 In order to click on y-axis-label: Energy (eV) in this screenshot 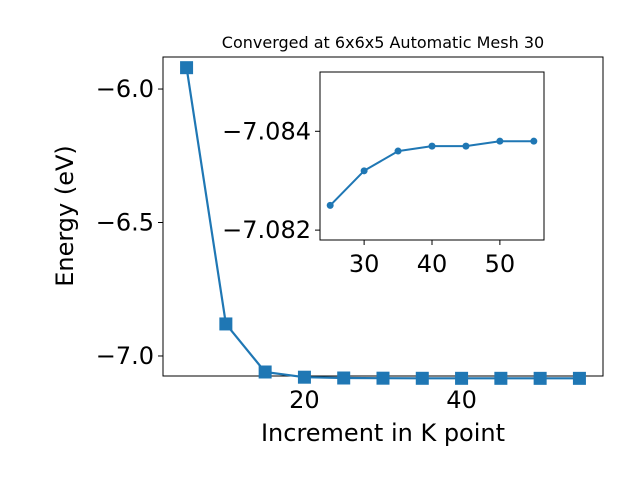, I will do `click(65, 216)`.